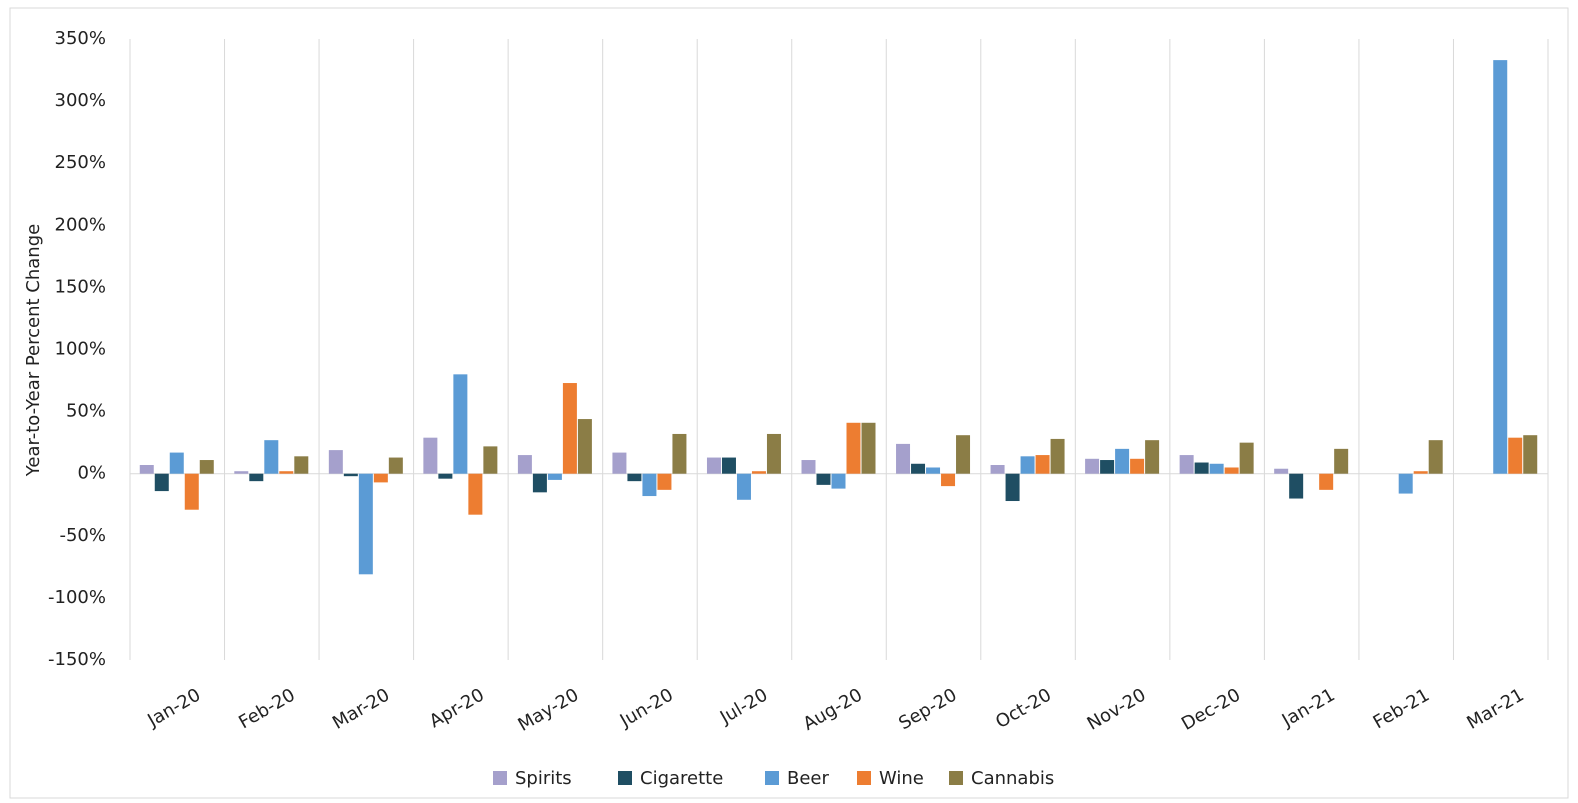  I want to click on x-tick-label: Dec-20, so click(1211, 709).